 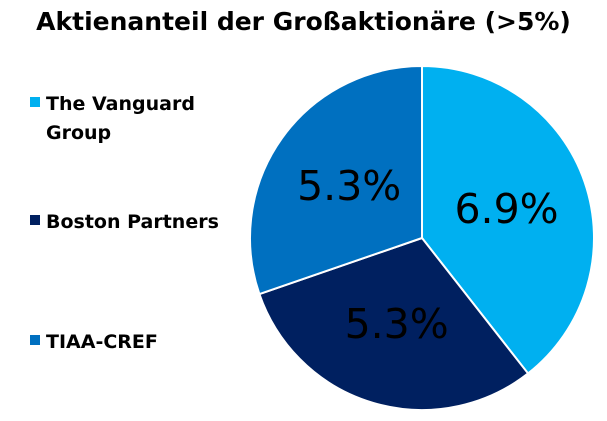 I want to click on legend-label-tiaa: TIAA-CREF, so click(x=102, y=342).